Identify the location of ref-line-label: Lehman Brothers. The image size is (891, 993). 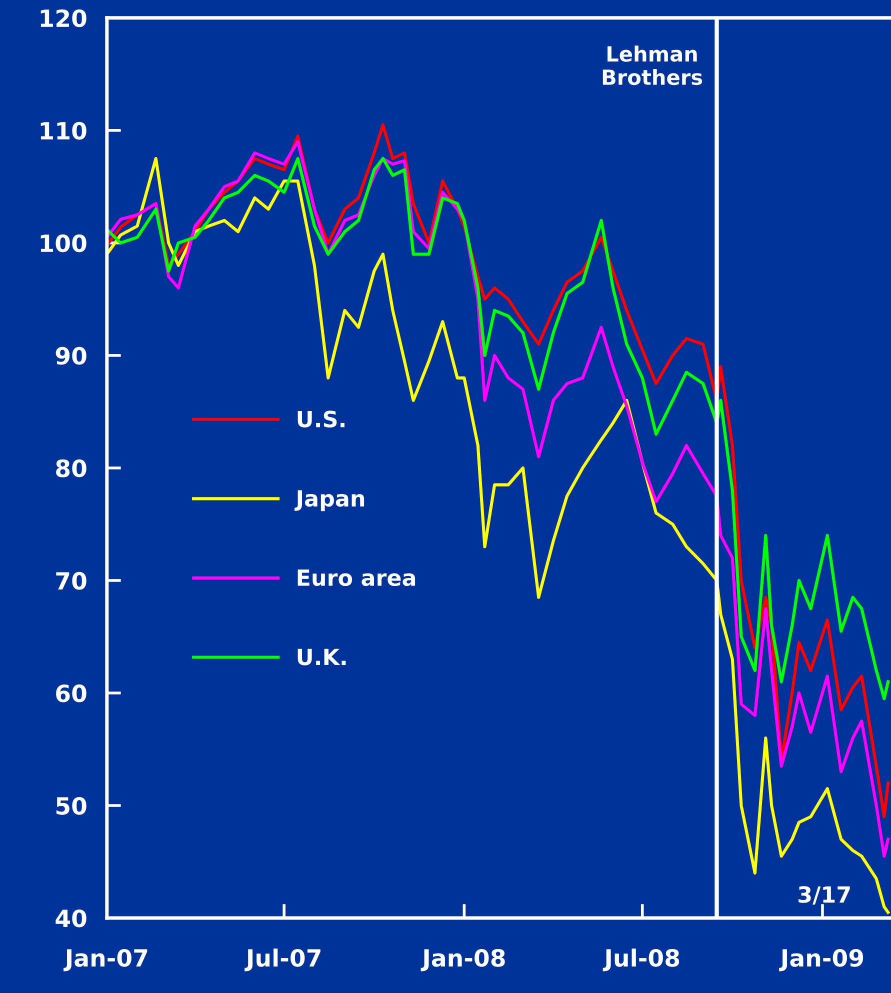
(652, 66).